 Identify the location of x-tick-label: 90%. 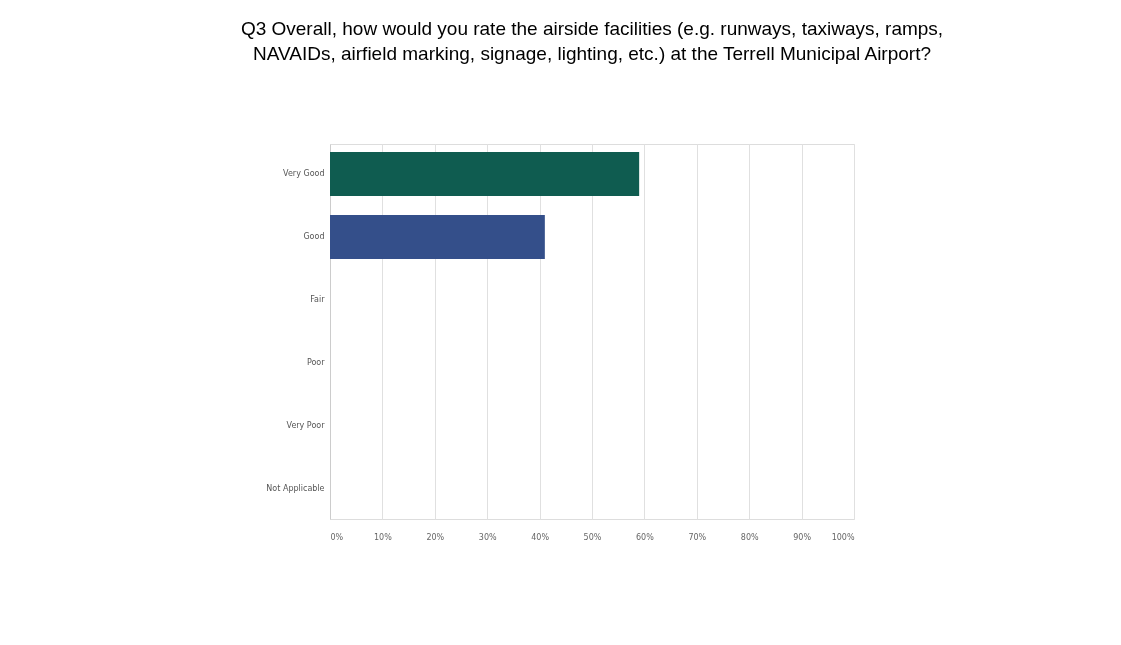
(802, 537).